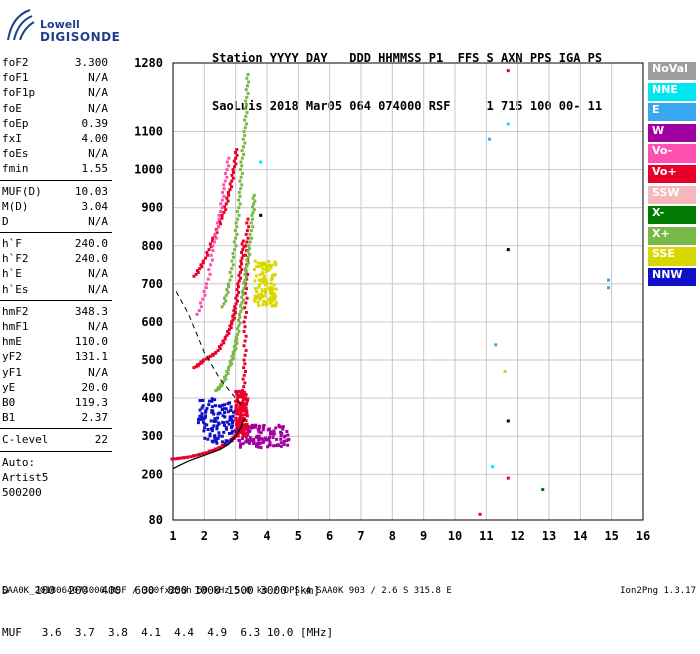  Describe the element at coordinates (266, 536) in the screenshot. I see `x-tick-label: 4` at that location.